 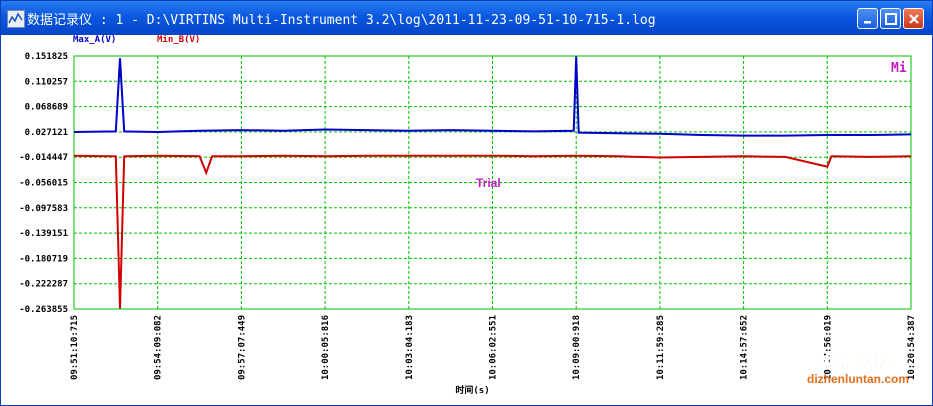 What do you see at coordinates (43, 259) in the screenshot?
I see `y-tick-label: -0.180719` at bounding box center [43, 259].